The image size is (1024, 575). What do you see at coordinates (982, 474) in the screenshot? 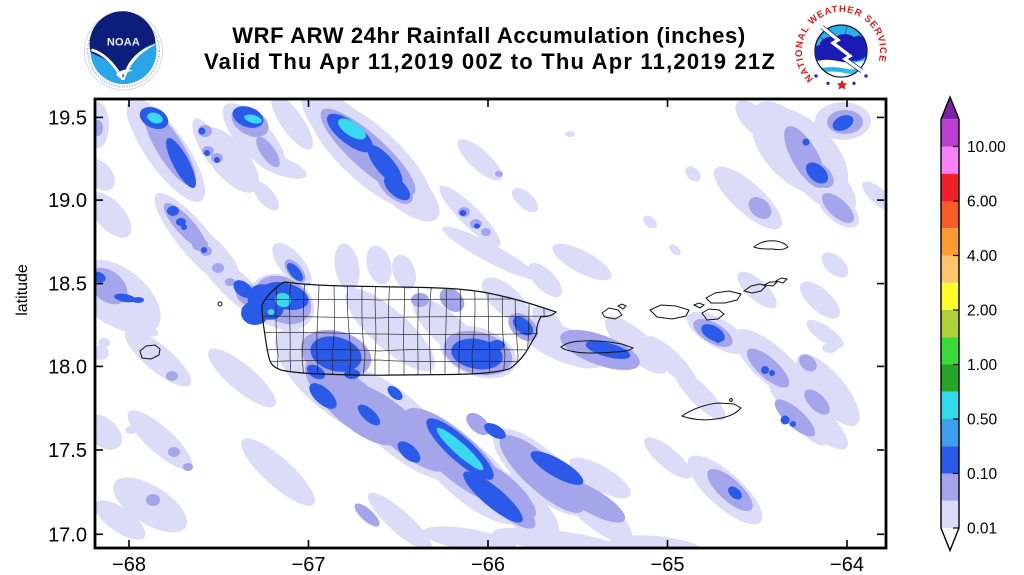
I see `svg-text: 0.10` at bounding box center [982, 474].